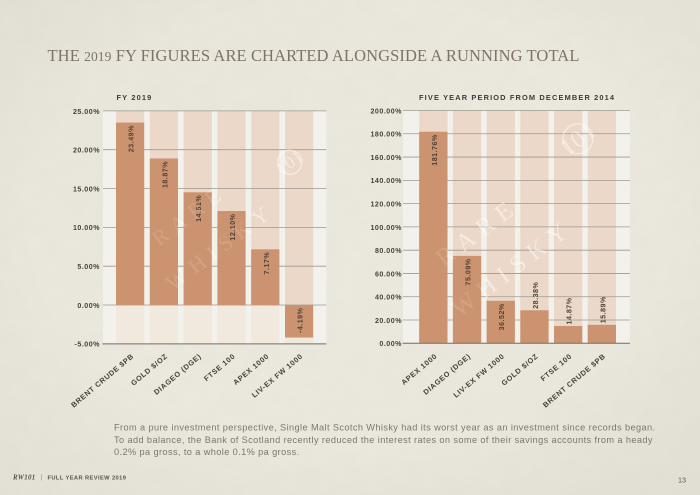 The height and width of the screenshot is (495, 700). What do you see at coordinates (386, 158) in the screenshot?
I see `svg-text: 160.00%` at bounding box center [386, 158].